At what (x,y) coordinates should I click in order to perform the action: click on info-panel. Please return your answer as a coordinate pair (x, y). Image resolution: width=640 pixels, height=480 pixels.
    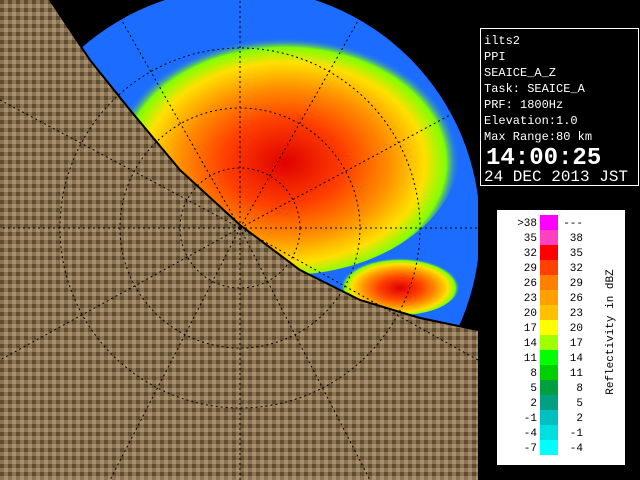
    Looking at the image, I should click on (559, 107).